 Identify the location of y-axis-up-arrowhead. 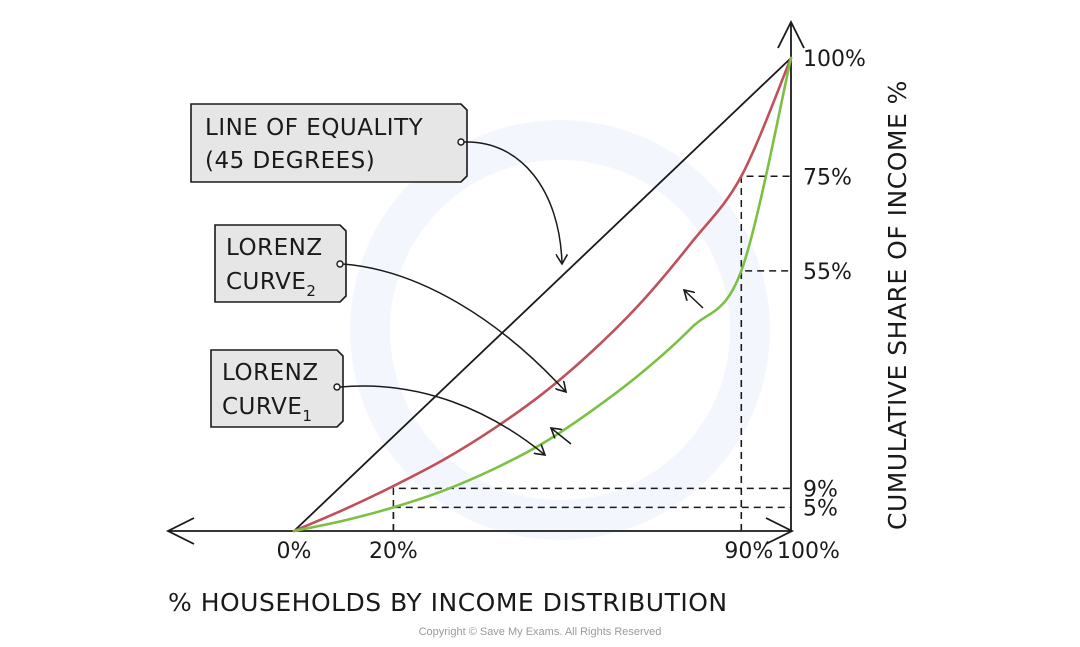
(791, 34).